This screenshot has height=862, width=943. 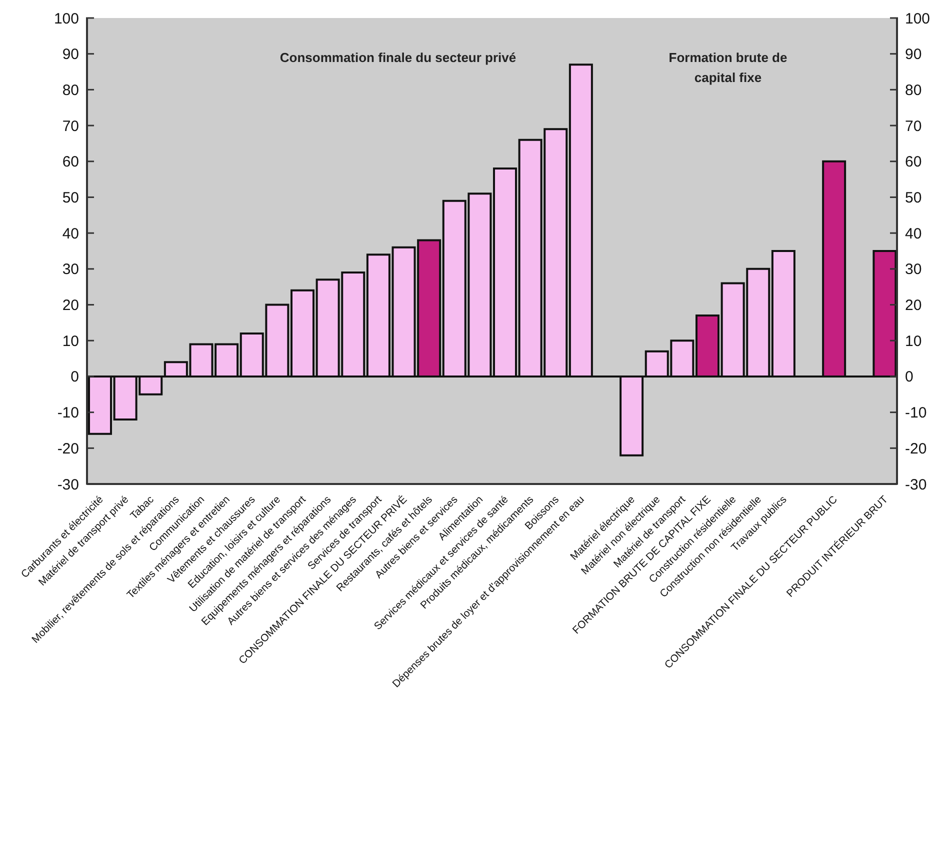 What do you see at coordinates (913, 126) in the screenshot?
I see `y2-tick-label: 70` at bounding box center [913, 126].